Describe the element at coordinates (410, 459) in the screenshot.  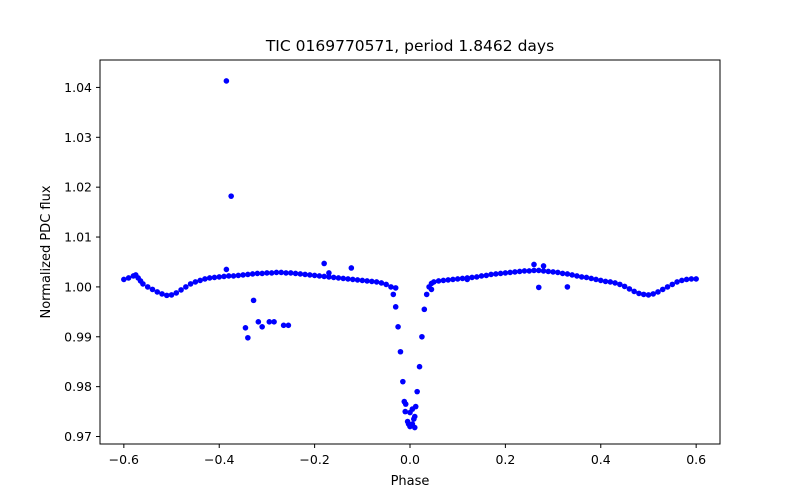
I see `x-tick-label: 0.0` at that location.